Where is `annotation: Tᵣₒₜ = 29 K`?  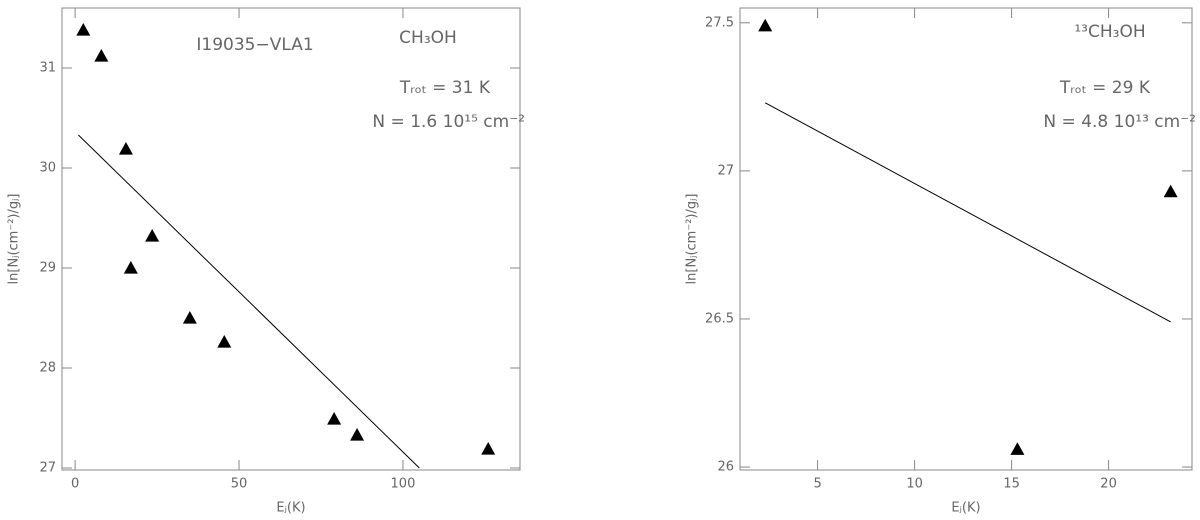 annotation: Tᵣₒₜ = 29 K is located at coordinates (1105, 88).